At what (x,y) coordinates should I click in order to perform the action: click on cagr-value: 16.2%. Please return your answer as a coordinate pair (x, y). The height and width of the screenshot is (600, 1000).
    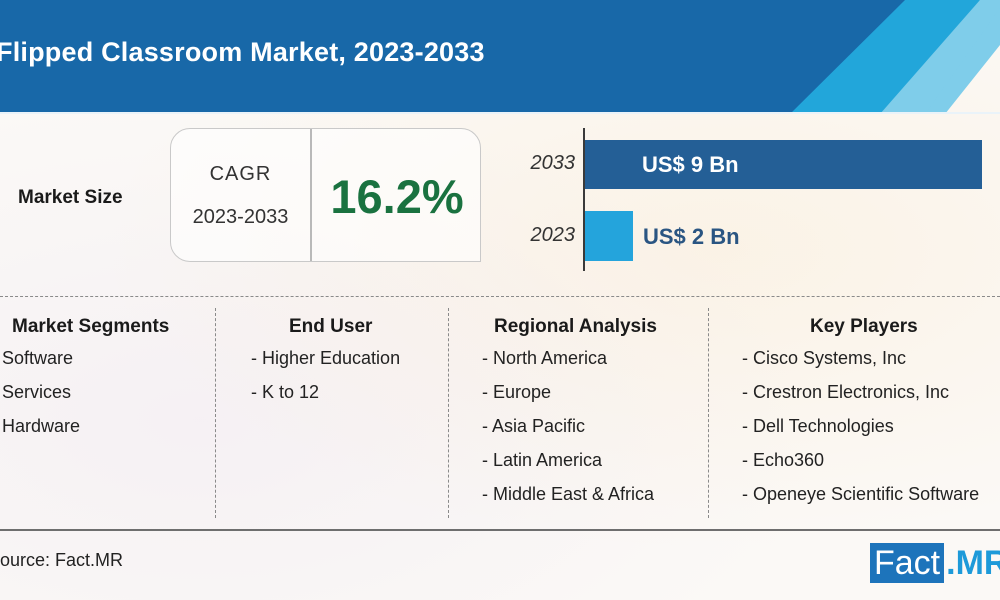
    Looking at the image, I should click on (397, 196).